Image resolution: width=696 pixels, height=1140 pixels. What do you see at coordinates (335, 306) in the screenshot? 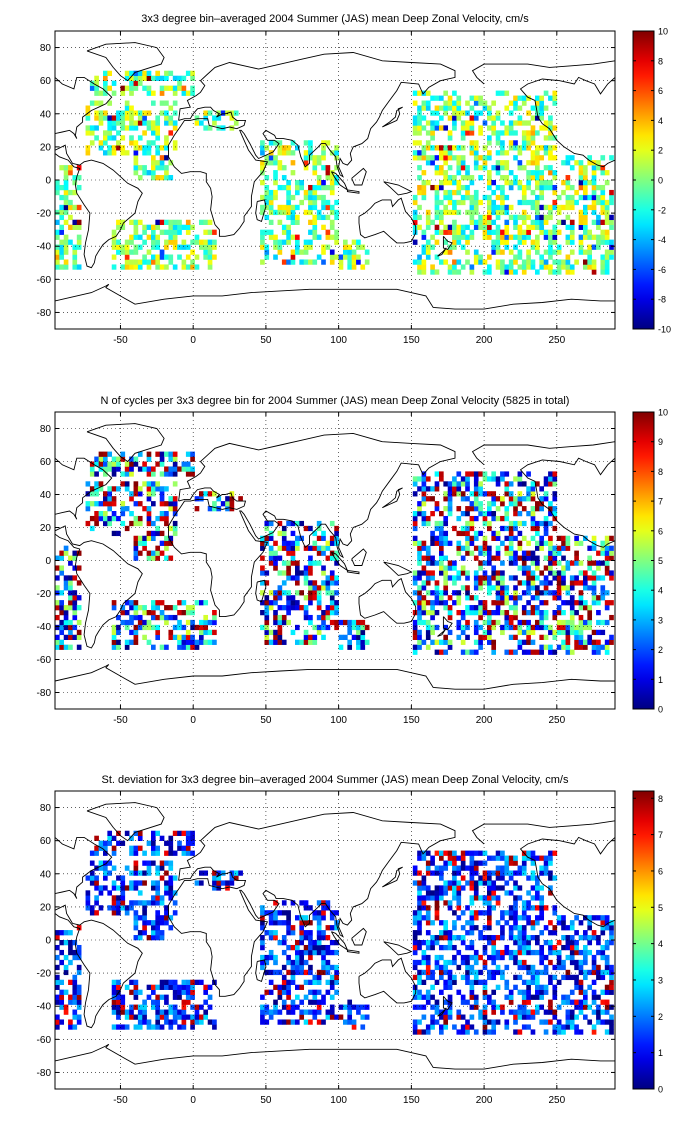
I see `coastline` at bounding box center [335, 306].